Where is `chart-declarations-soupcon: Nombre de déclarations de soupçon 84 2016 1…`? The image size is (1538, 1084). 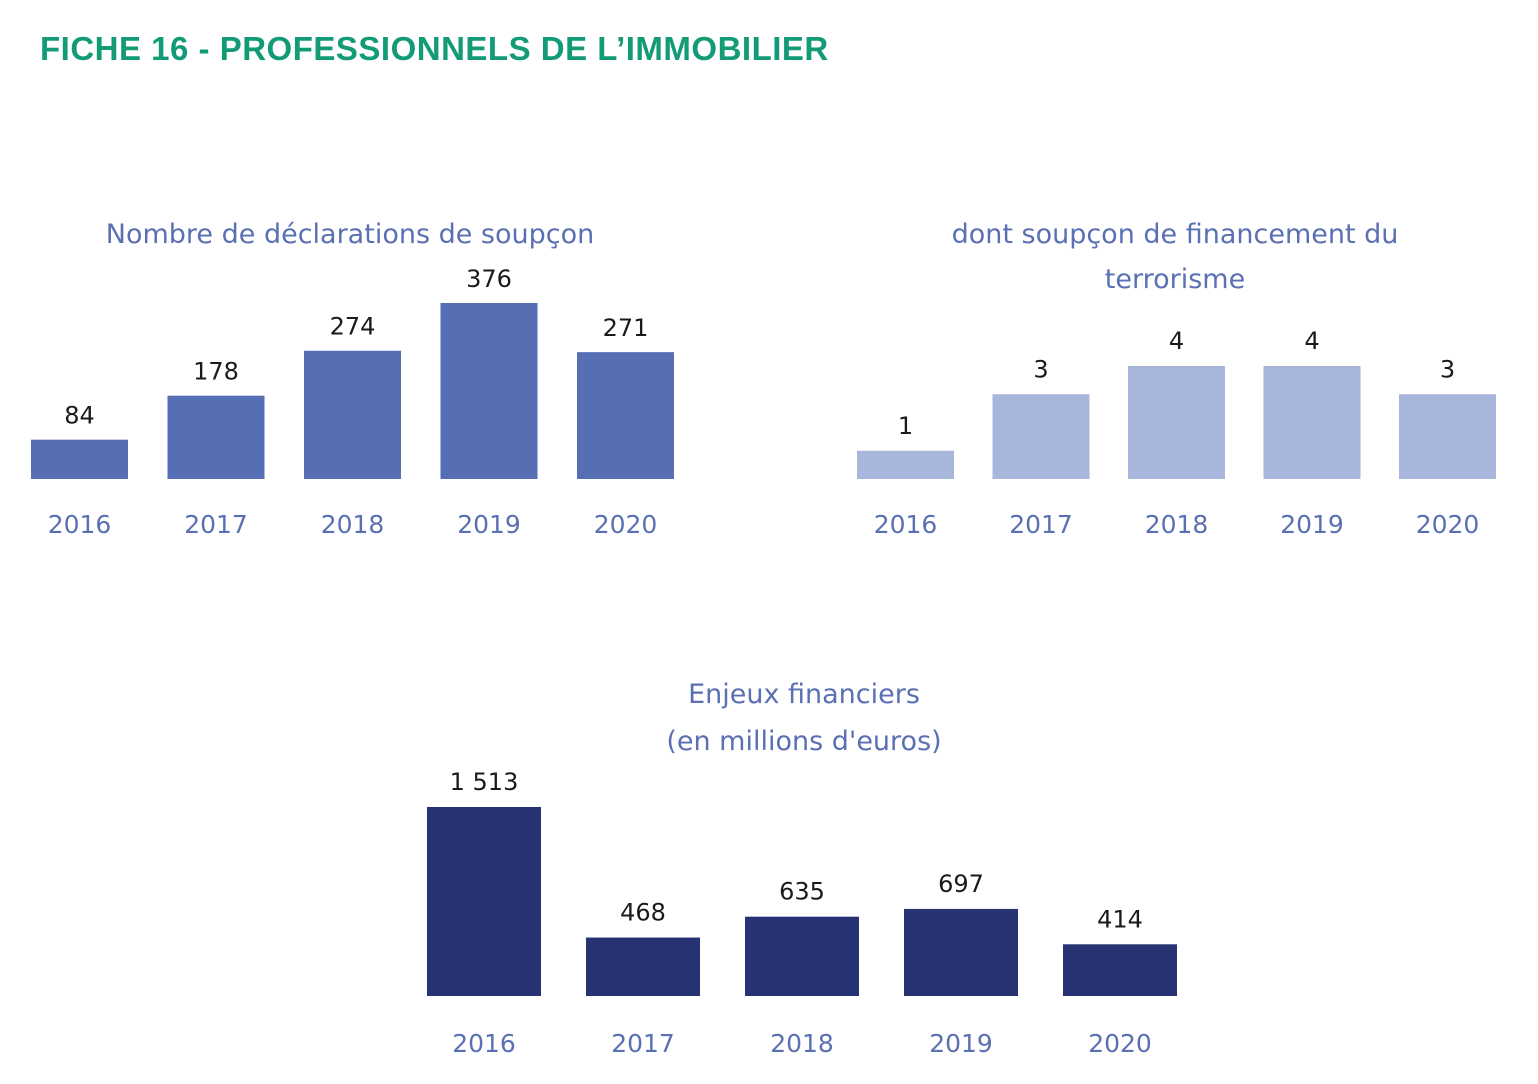
chart-declarations-soupcon: Nombre de déclarations de soupçon 84 2016 1… is located at coordinates (352, 379).